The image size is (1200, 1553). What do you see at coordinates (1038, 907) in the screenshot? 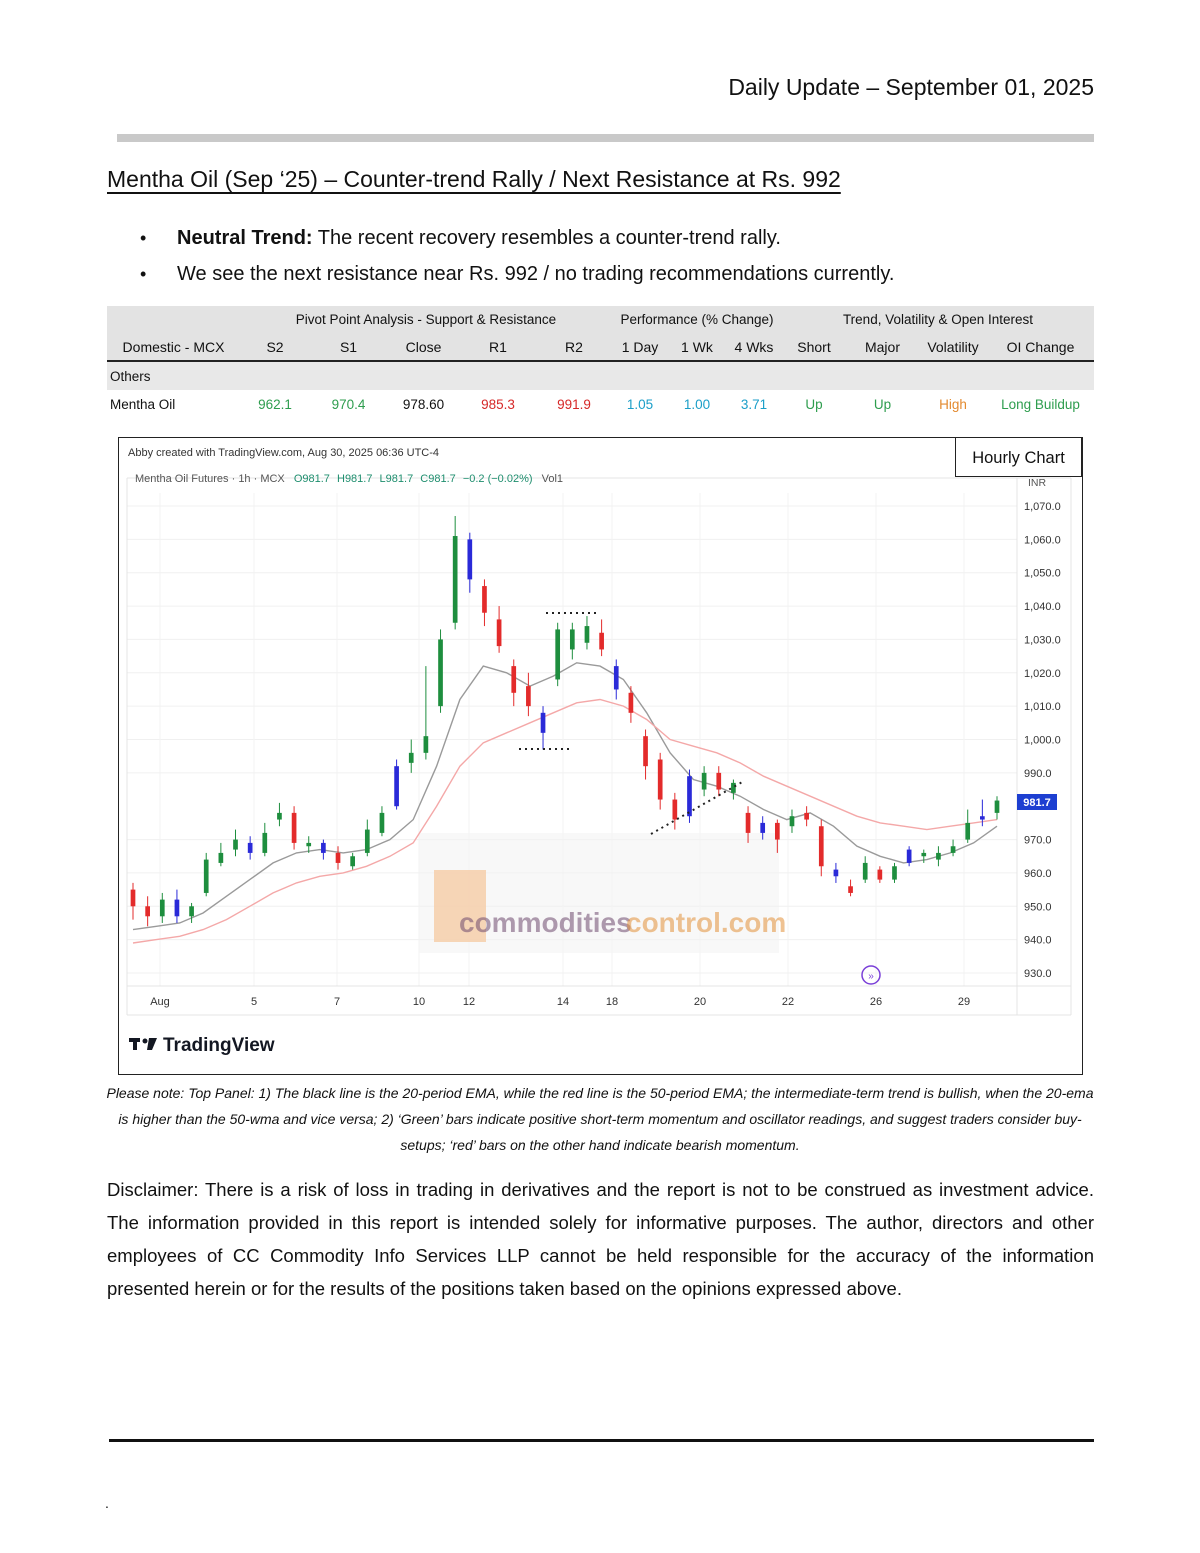
I see `y-tick-label: 950.0` at bounding box center [1038, 907].